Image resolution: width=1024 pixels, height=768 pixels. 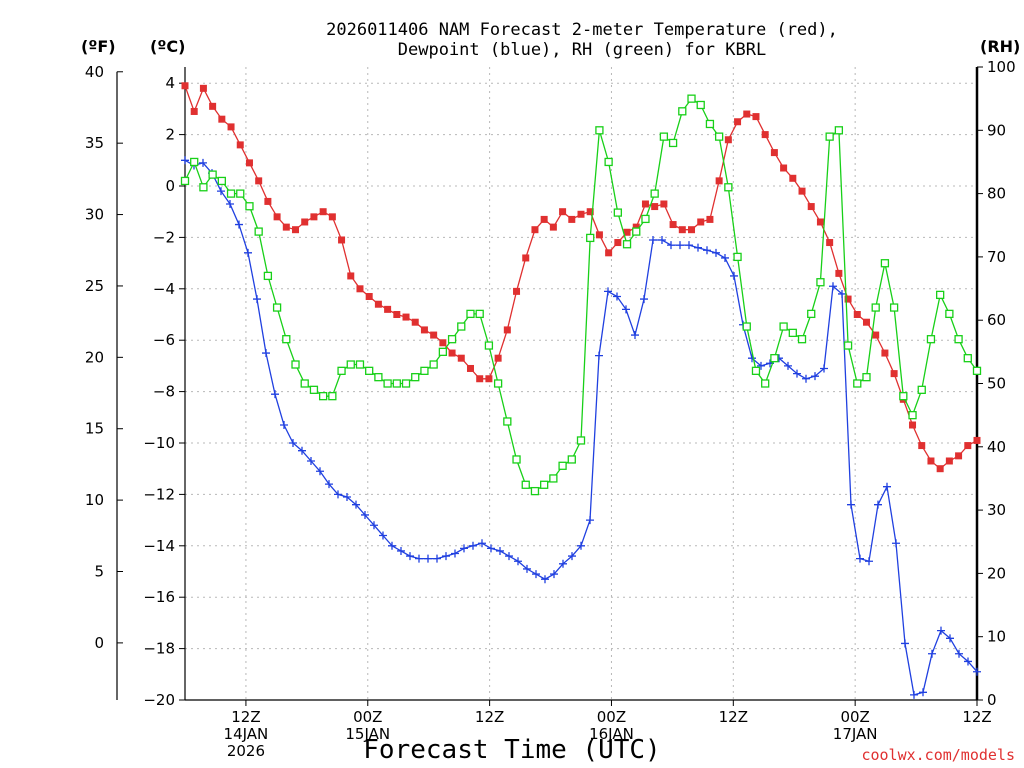 I want to click on rh-axis-label: (RH), so click(x=1000, y=46).